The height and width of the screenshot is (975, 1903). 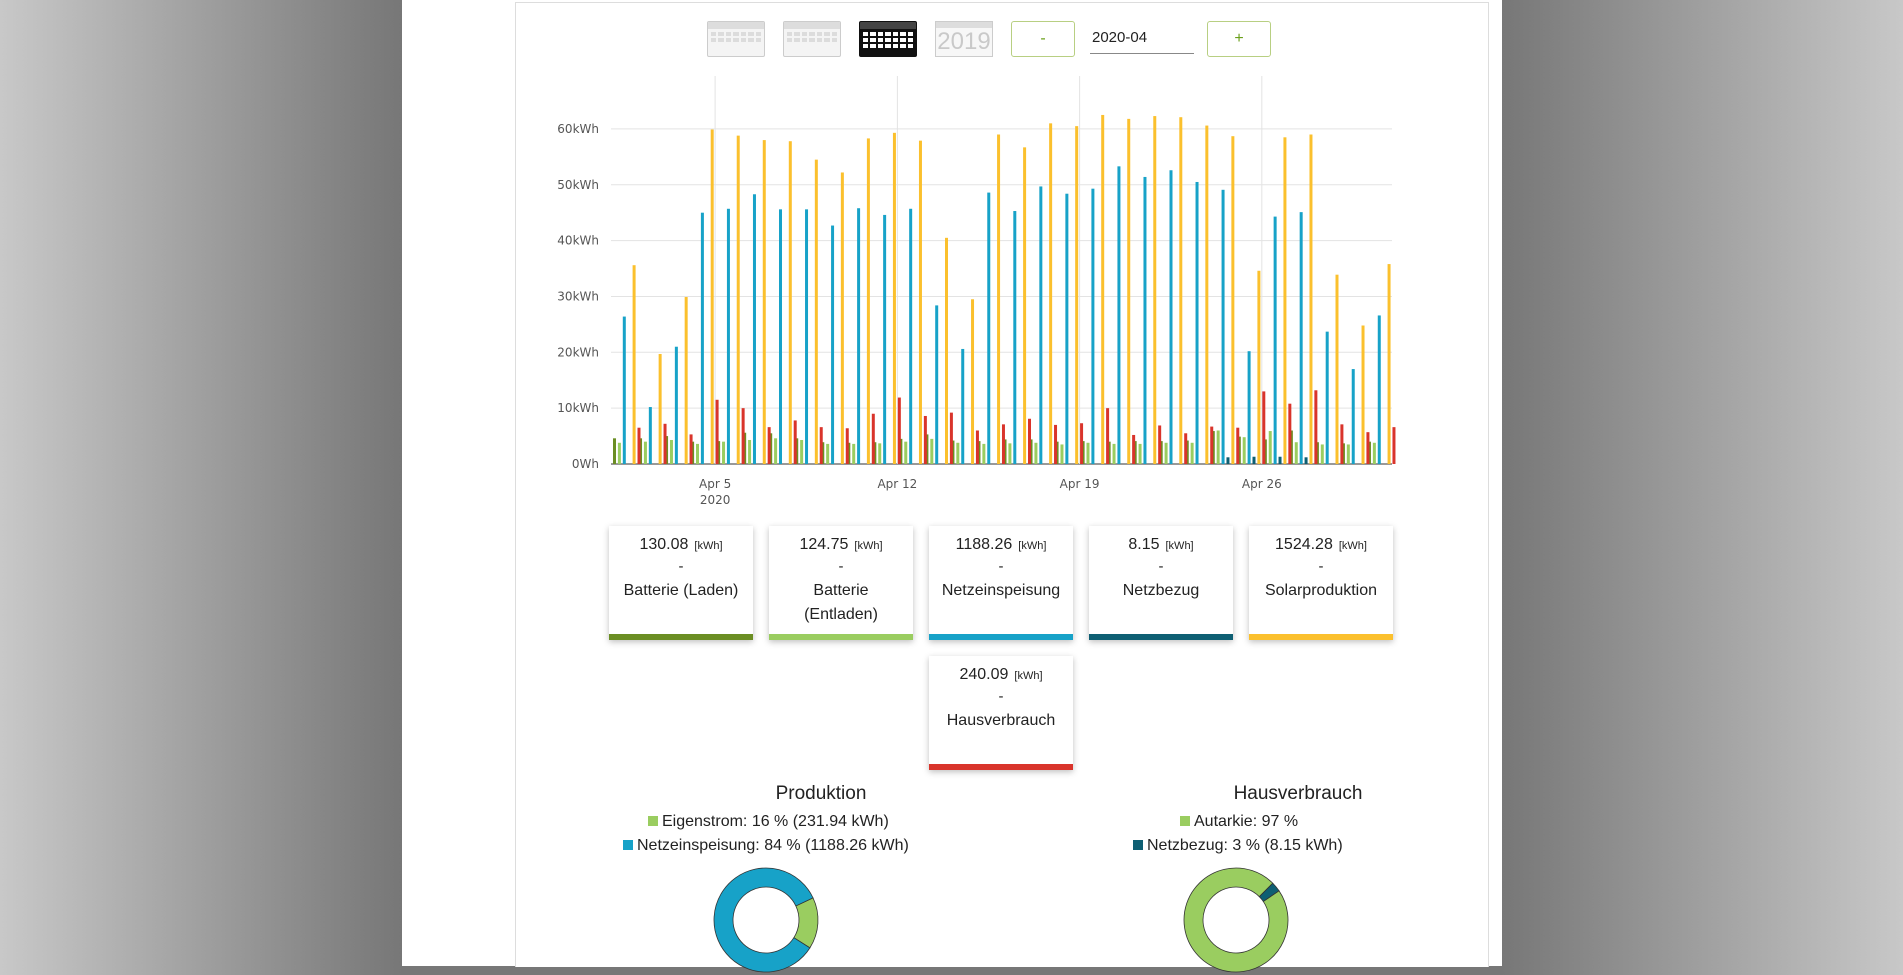 What do you see at coordinates (888, 39) in the screenshot?
I see `month-view-button` at bounding box center [888, 39].